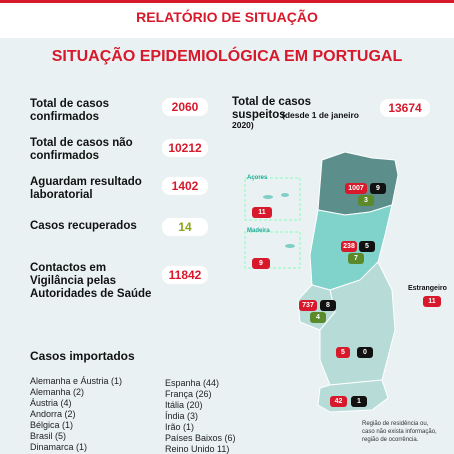 The width and height of the screenshot is (454, 454). Describe the element at coordinates (82, 356) in the screenshot. I see `imported-title: Casos importados` at that location.